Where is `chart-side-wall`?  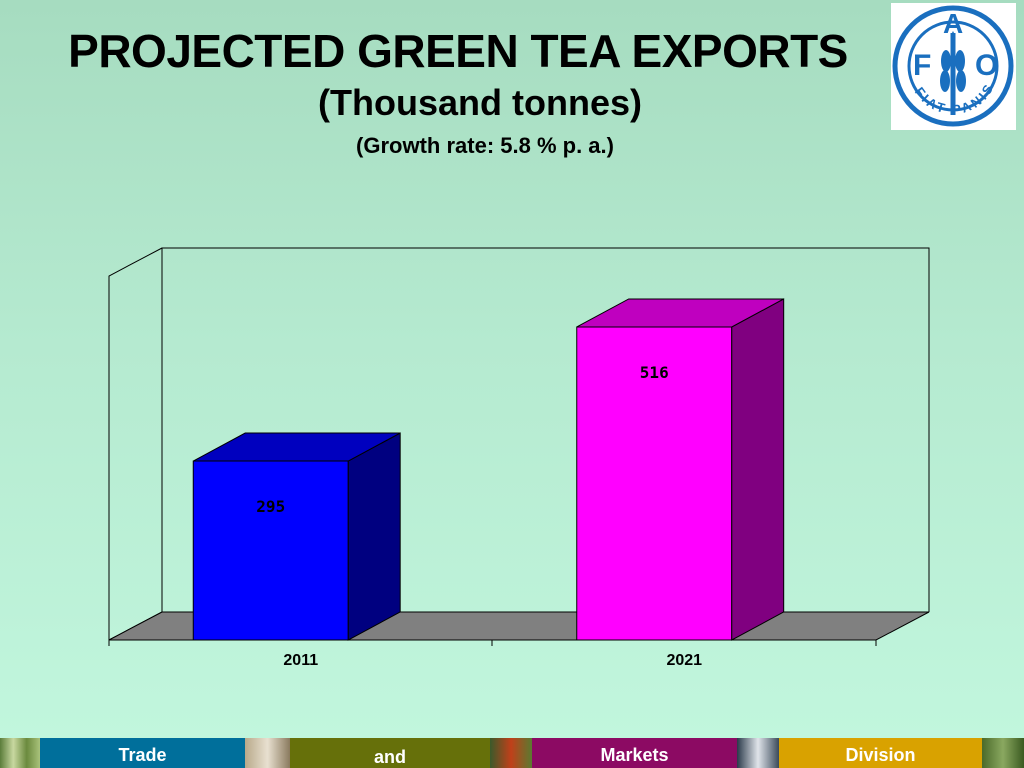
chart-side-wall is located at coordinates (135, 443).